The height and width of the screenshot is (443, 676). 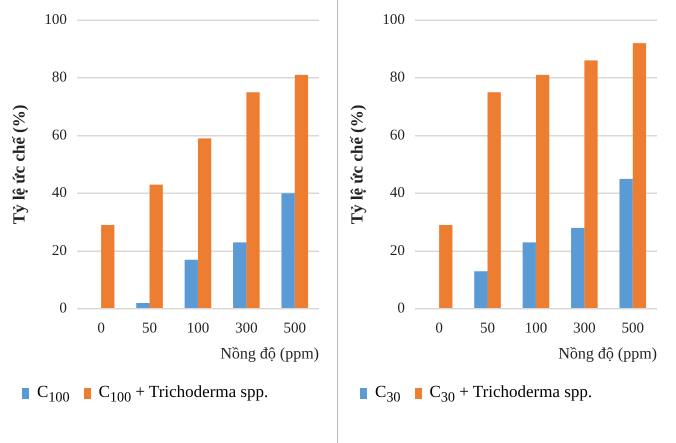 I want to click on legend-label: C$_{30}$ + Trichoderma spp., so click(x=511, y=394).